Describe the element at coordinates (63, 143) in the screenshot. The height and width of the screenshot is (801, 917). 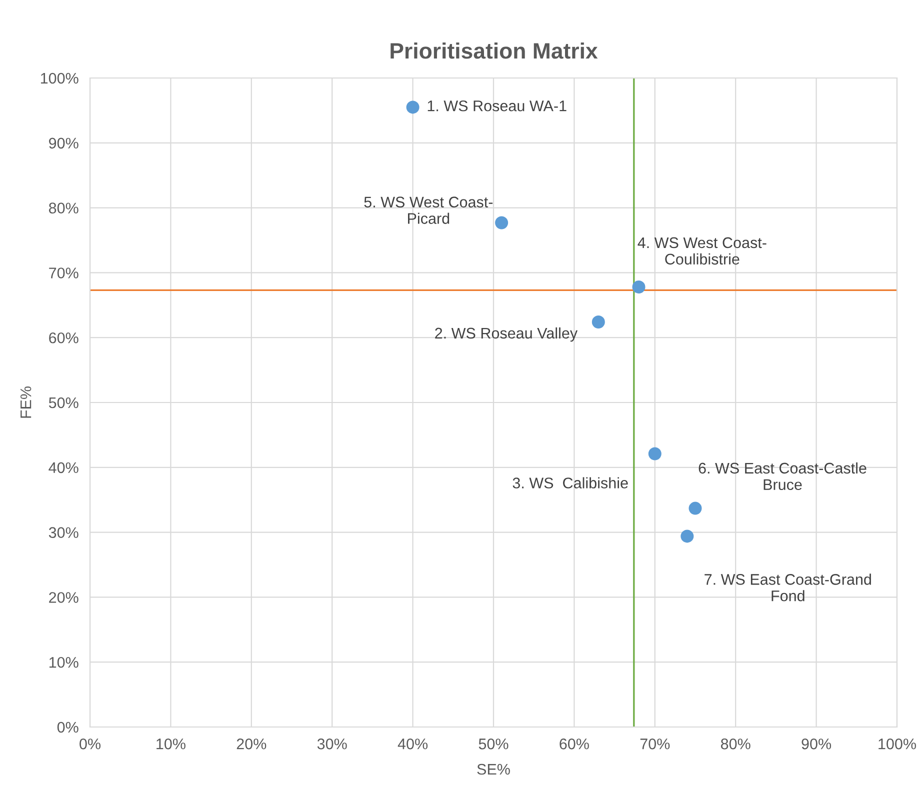
I see `y-tick-label: 90%` at that location.